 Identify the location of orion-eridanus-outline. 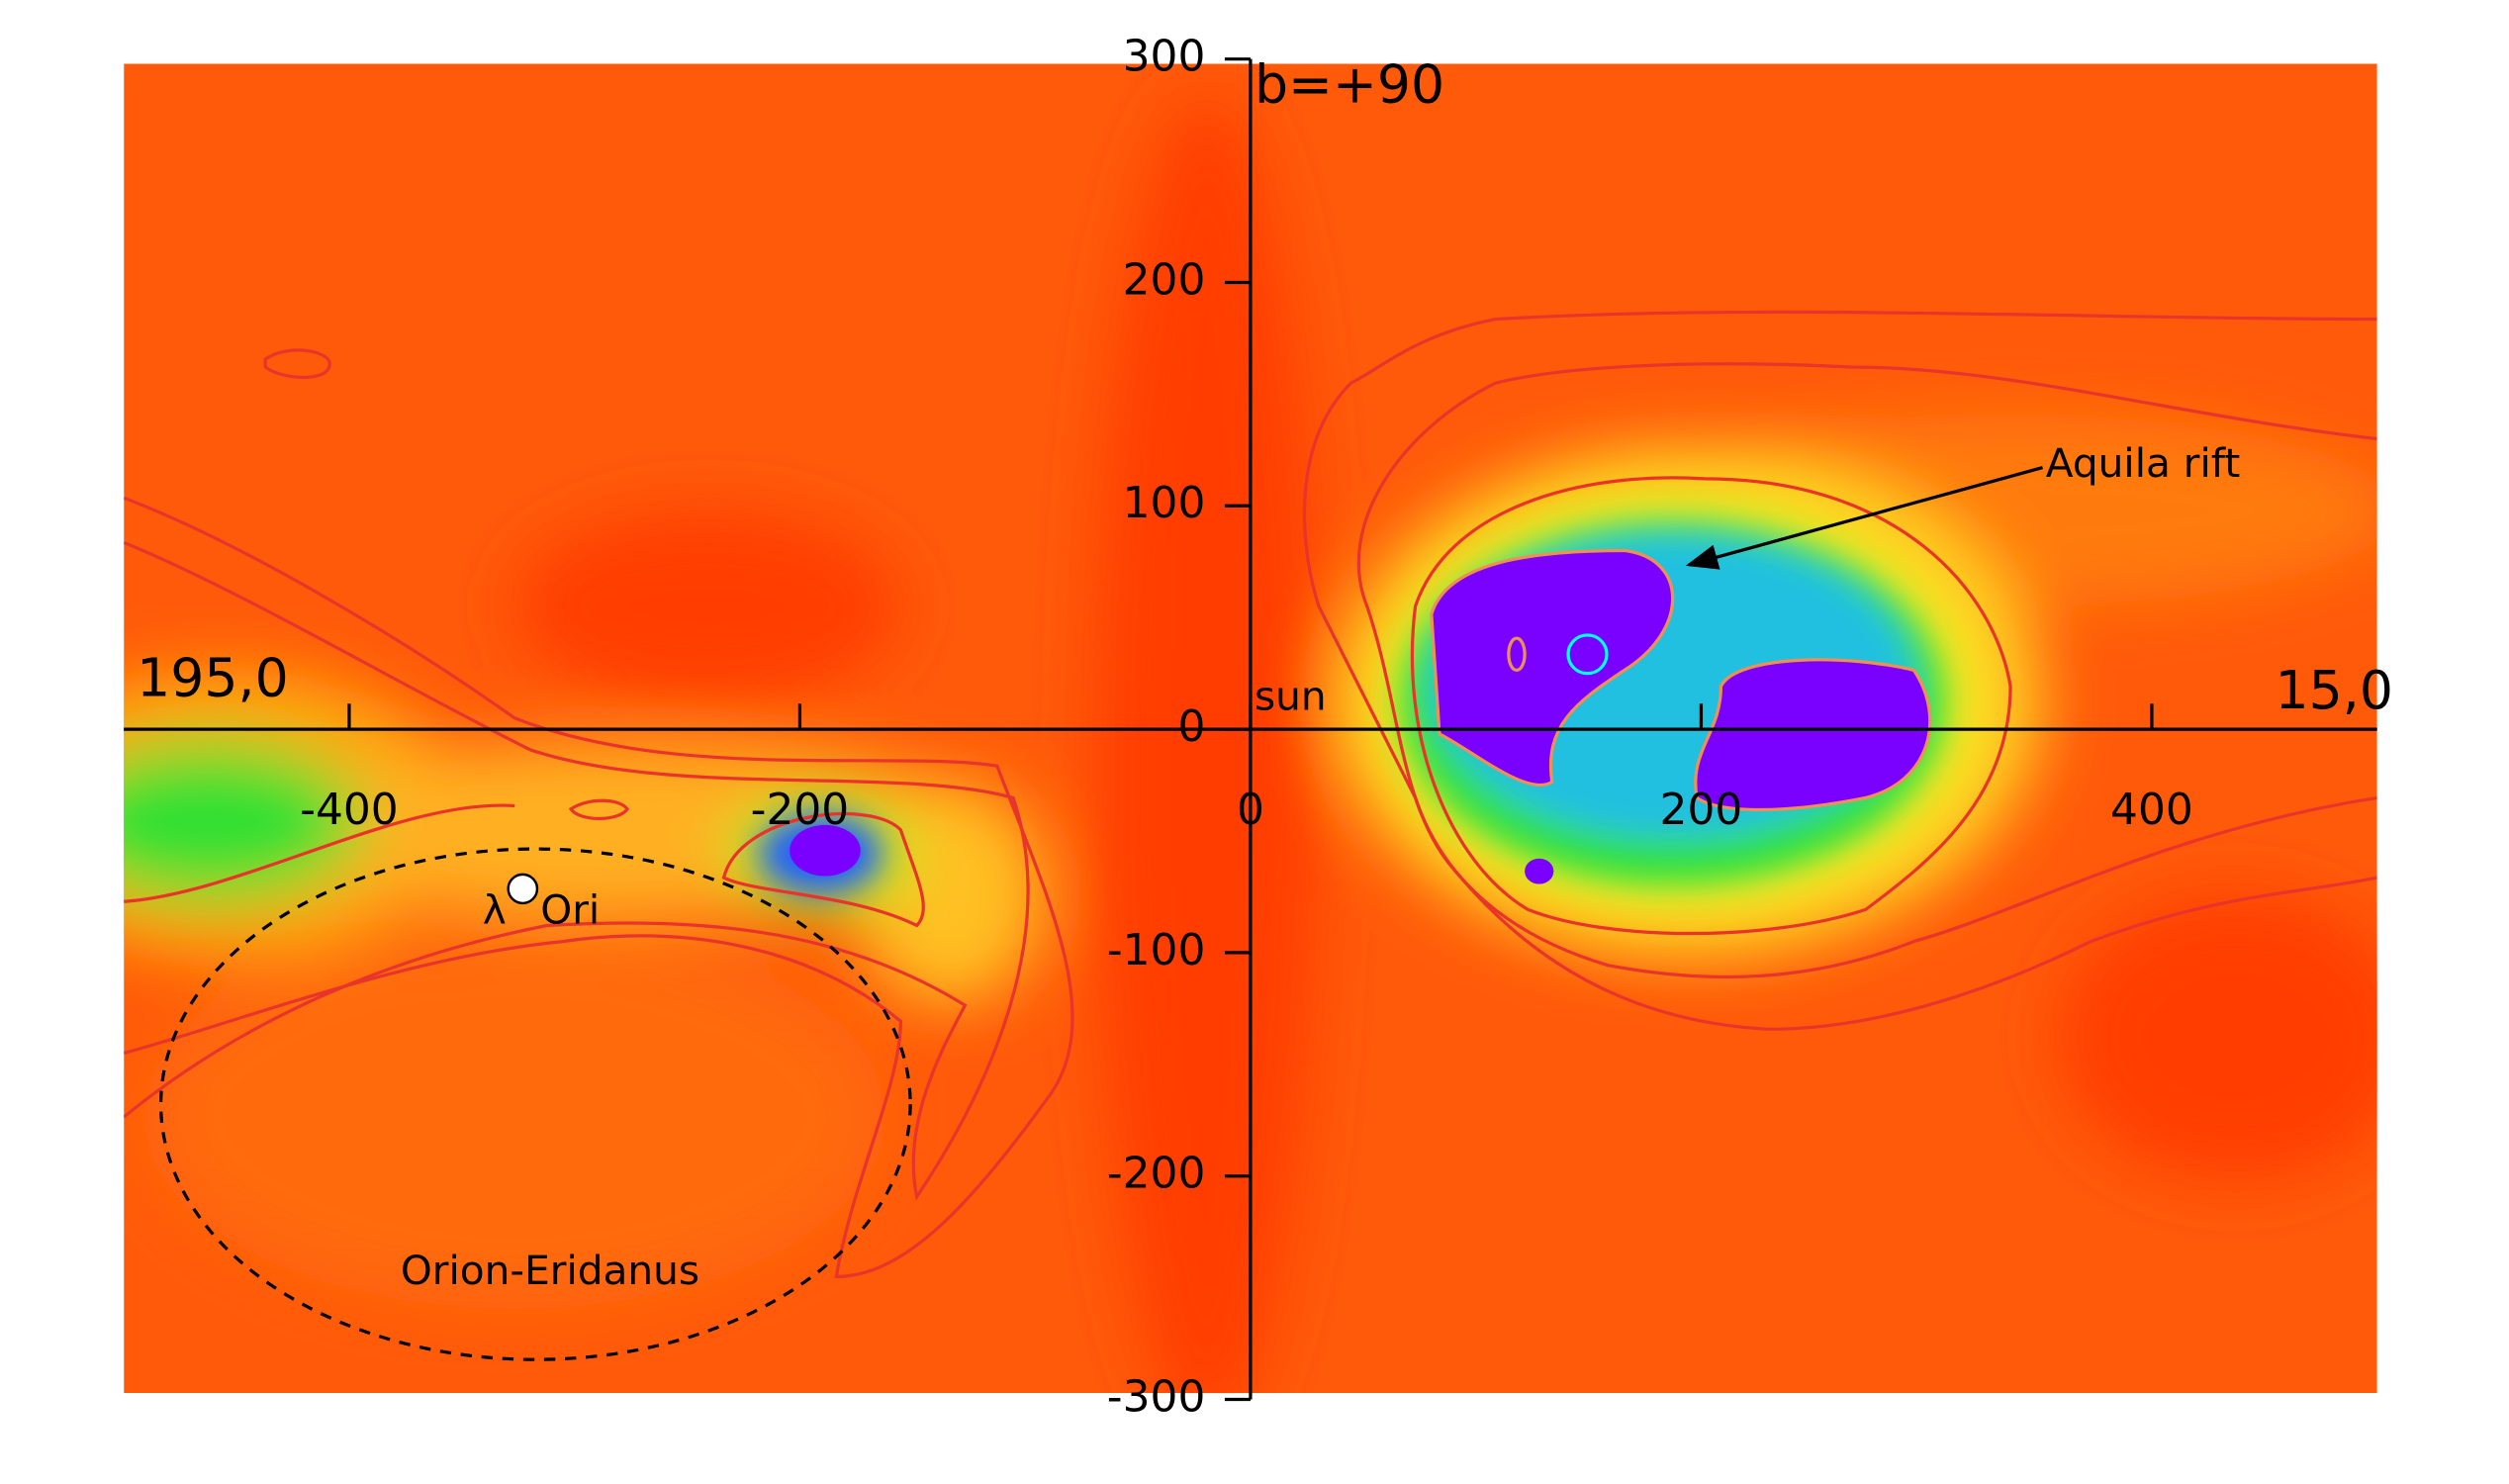
(535, 1104).